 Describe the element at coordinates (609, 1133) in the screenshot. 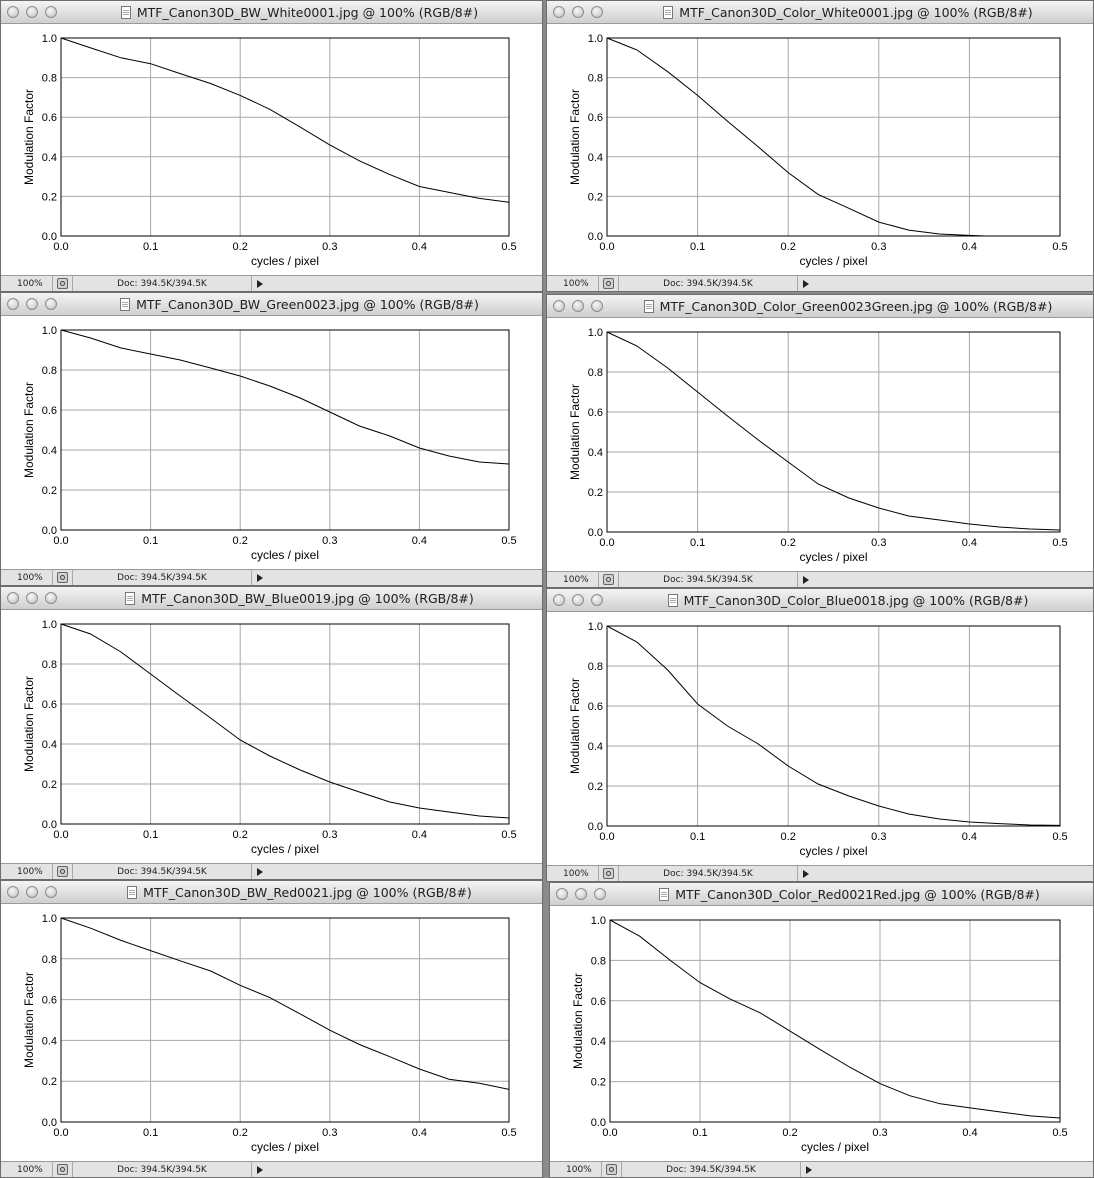

I see `x-tick-label: 0.0` at that location.